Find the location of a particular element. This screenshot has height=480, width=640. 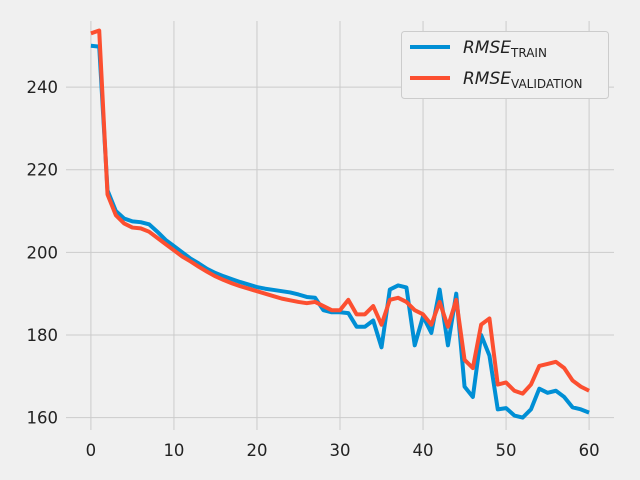

x-tick-label: 10 is located at coordinates (173, 450).